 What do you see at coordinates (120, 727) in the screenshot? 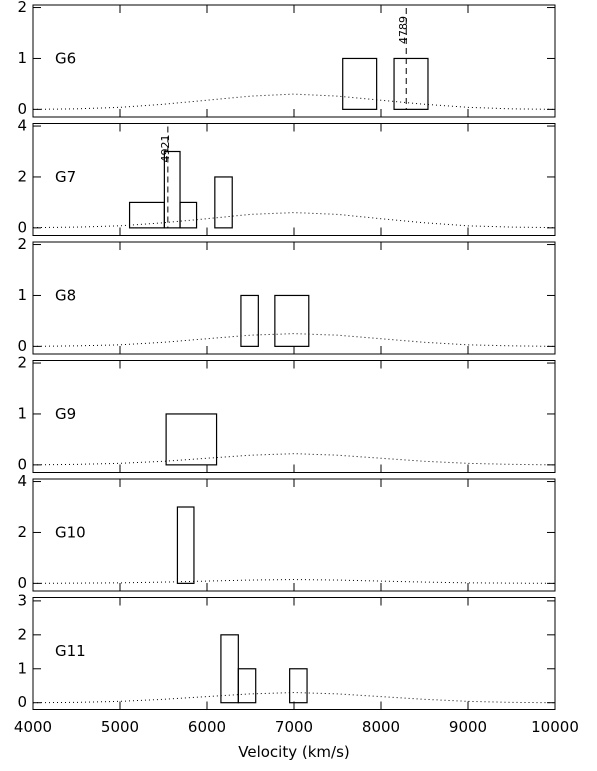
I see `x-tick-label: 5000` at bounding box center [120, 727].